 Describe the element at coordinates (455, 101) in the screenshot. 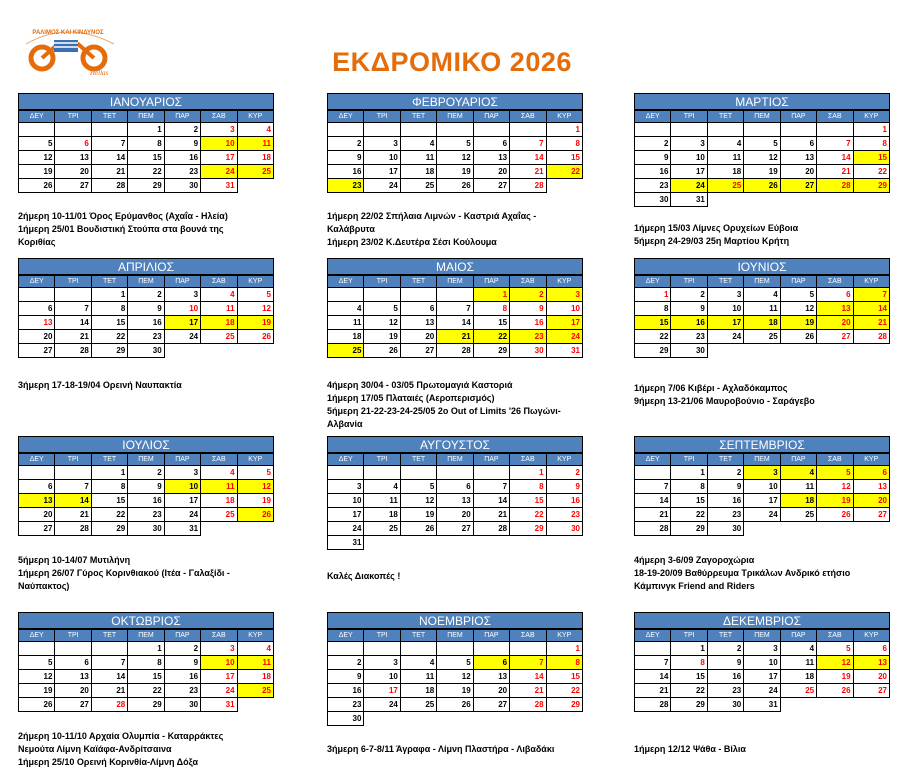

I see `month-name: ΦΕΒΡΟΥΑΡΙΟΣ` at that location.